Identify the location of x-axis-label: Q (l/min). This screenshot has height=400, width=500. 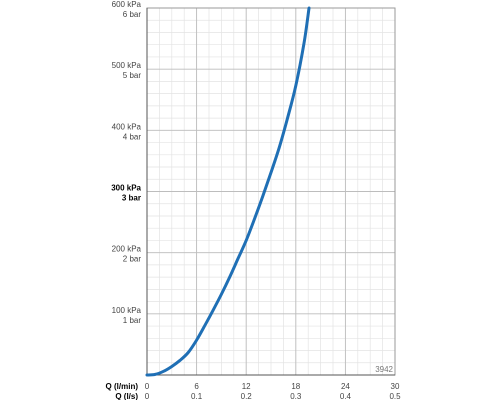
(122, 386).